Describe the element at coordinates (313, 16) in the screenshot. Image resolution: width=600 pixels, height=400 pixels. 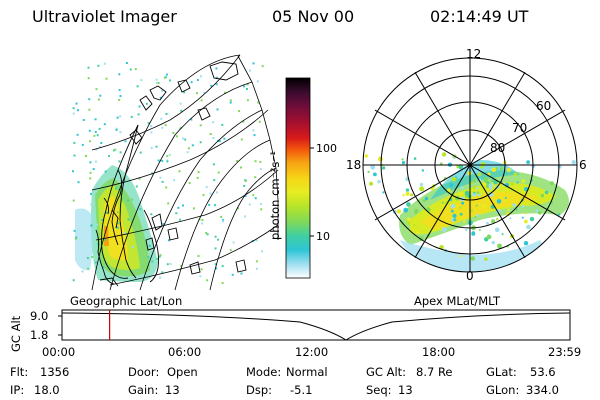
I see `date-label: 05 Nov 00` at that location.